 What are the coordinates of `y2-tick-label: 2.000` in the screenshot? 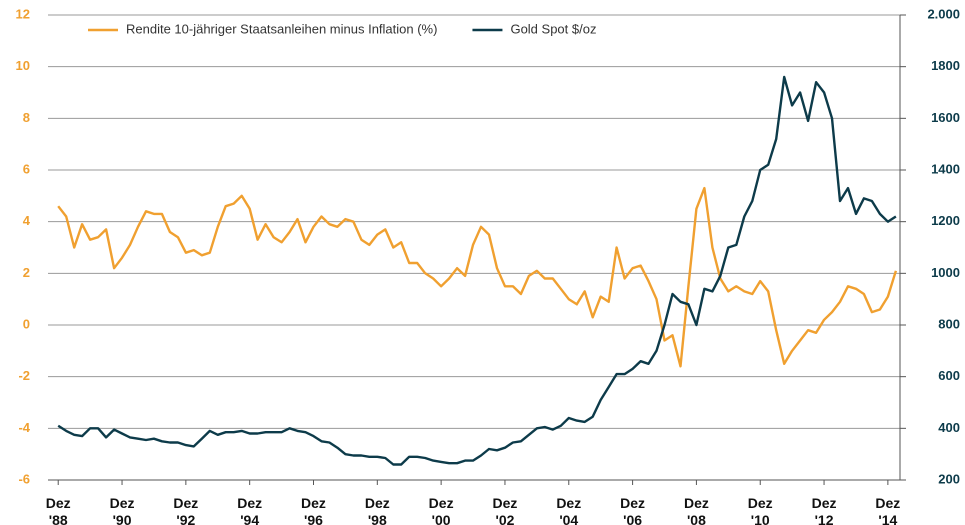 It's located at (943, 13).